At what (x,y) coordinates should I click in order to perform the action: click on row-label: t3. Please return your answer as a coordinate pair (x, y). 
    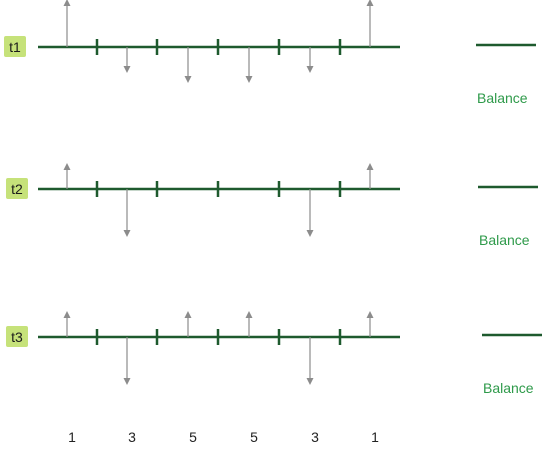
    Looking at the image, I should click on (17, 337).